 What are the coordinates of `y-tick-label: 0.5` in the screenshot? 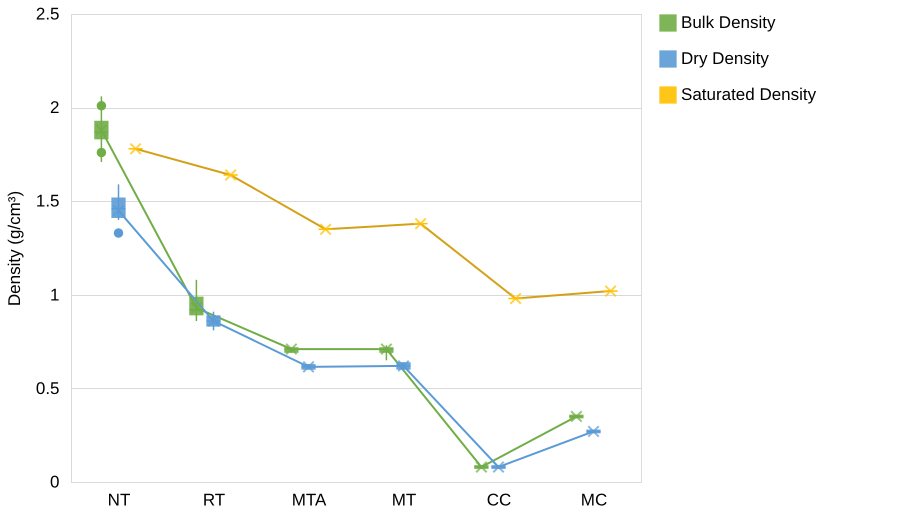 It's located at (48, 388).